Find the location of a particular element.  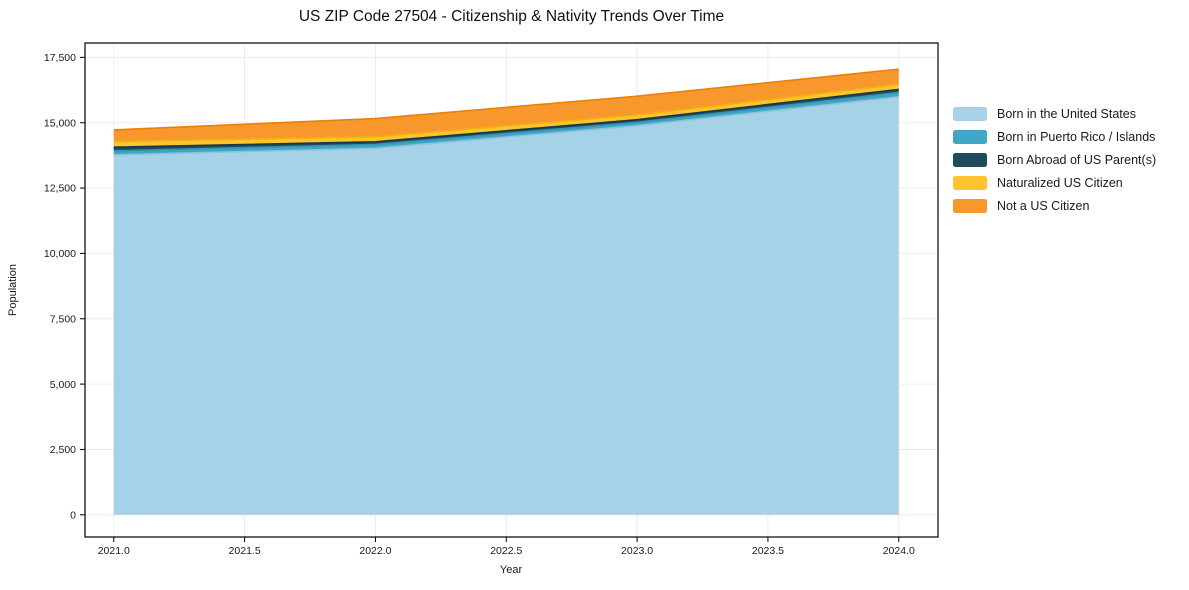

legend-label: Born Abroad of US Parent(s) is located at coordinates (1077, 159).